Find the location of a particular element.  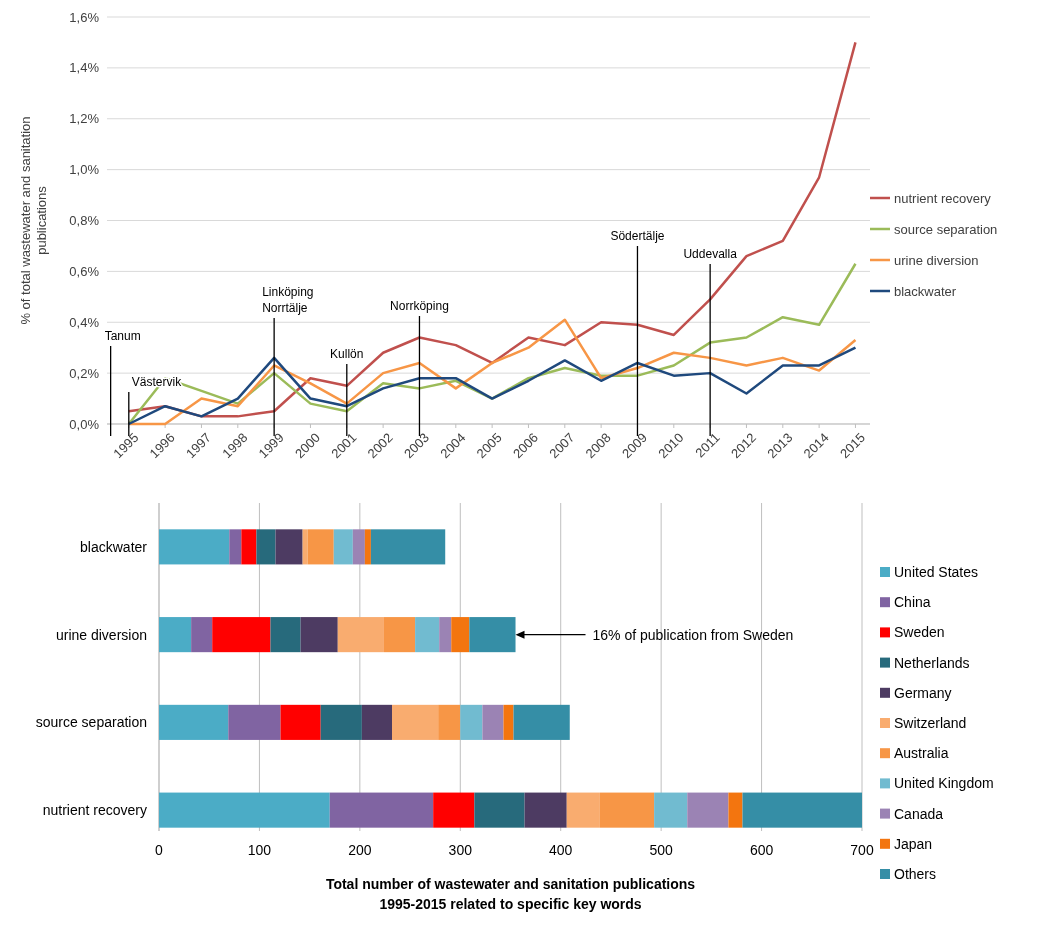

ref-line-label: Tanum is located at coordinates (122, 336).